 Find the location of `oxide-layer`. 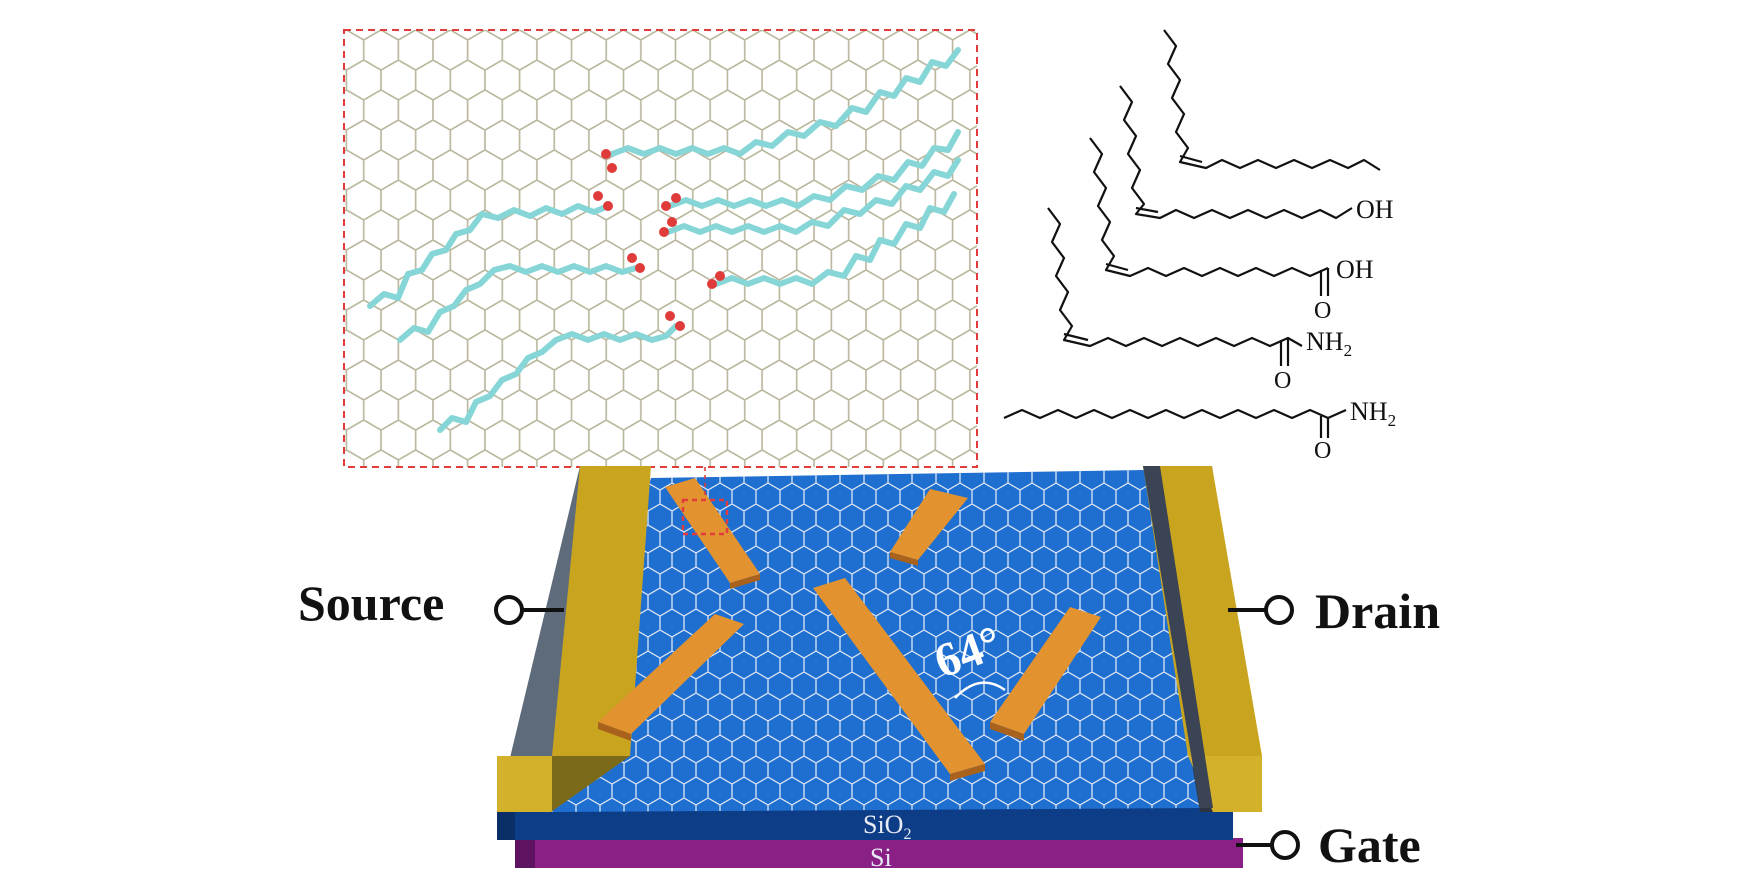

oxide-layer is located at coordinates (865, 823).